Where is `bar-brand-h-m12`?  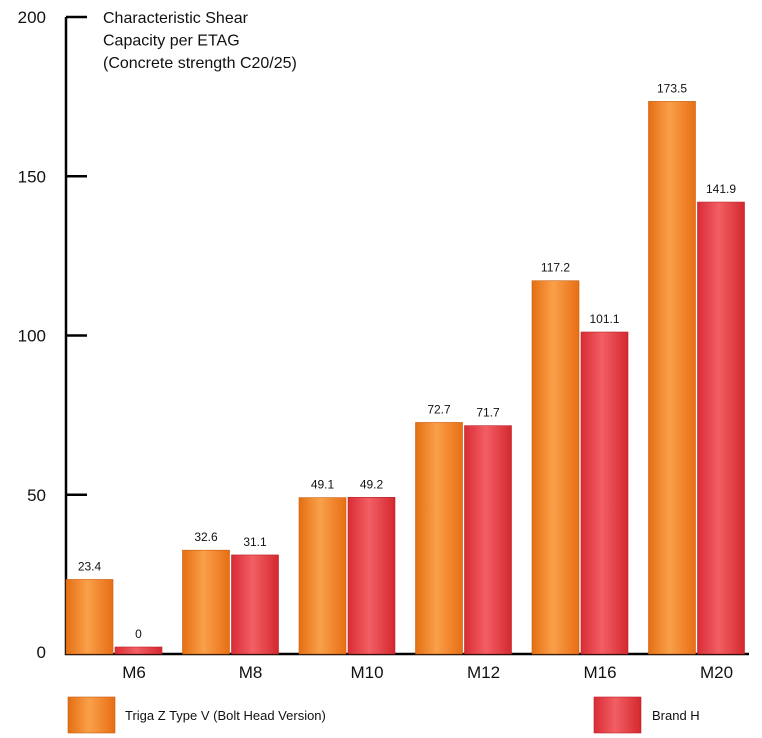
bar-brand-h-m12 is located at coordinates (488, 540).